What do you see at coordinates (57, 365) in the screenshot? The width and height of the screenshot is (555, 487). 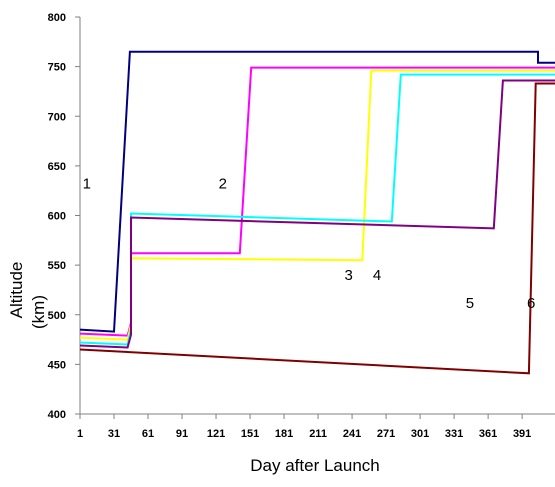 I see `y-tick-label: 450` at bounding box center [57, 365].